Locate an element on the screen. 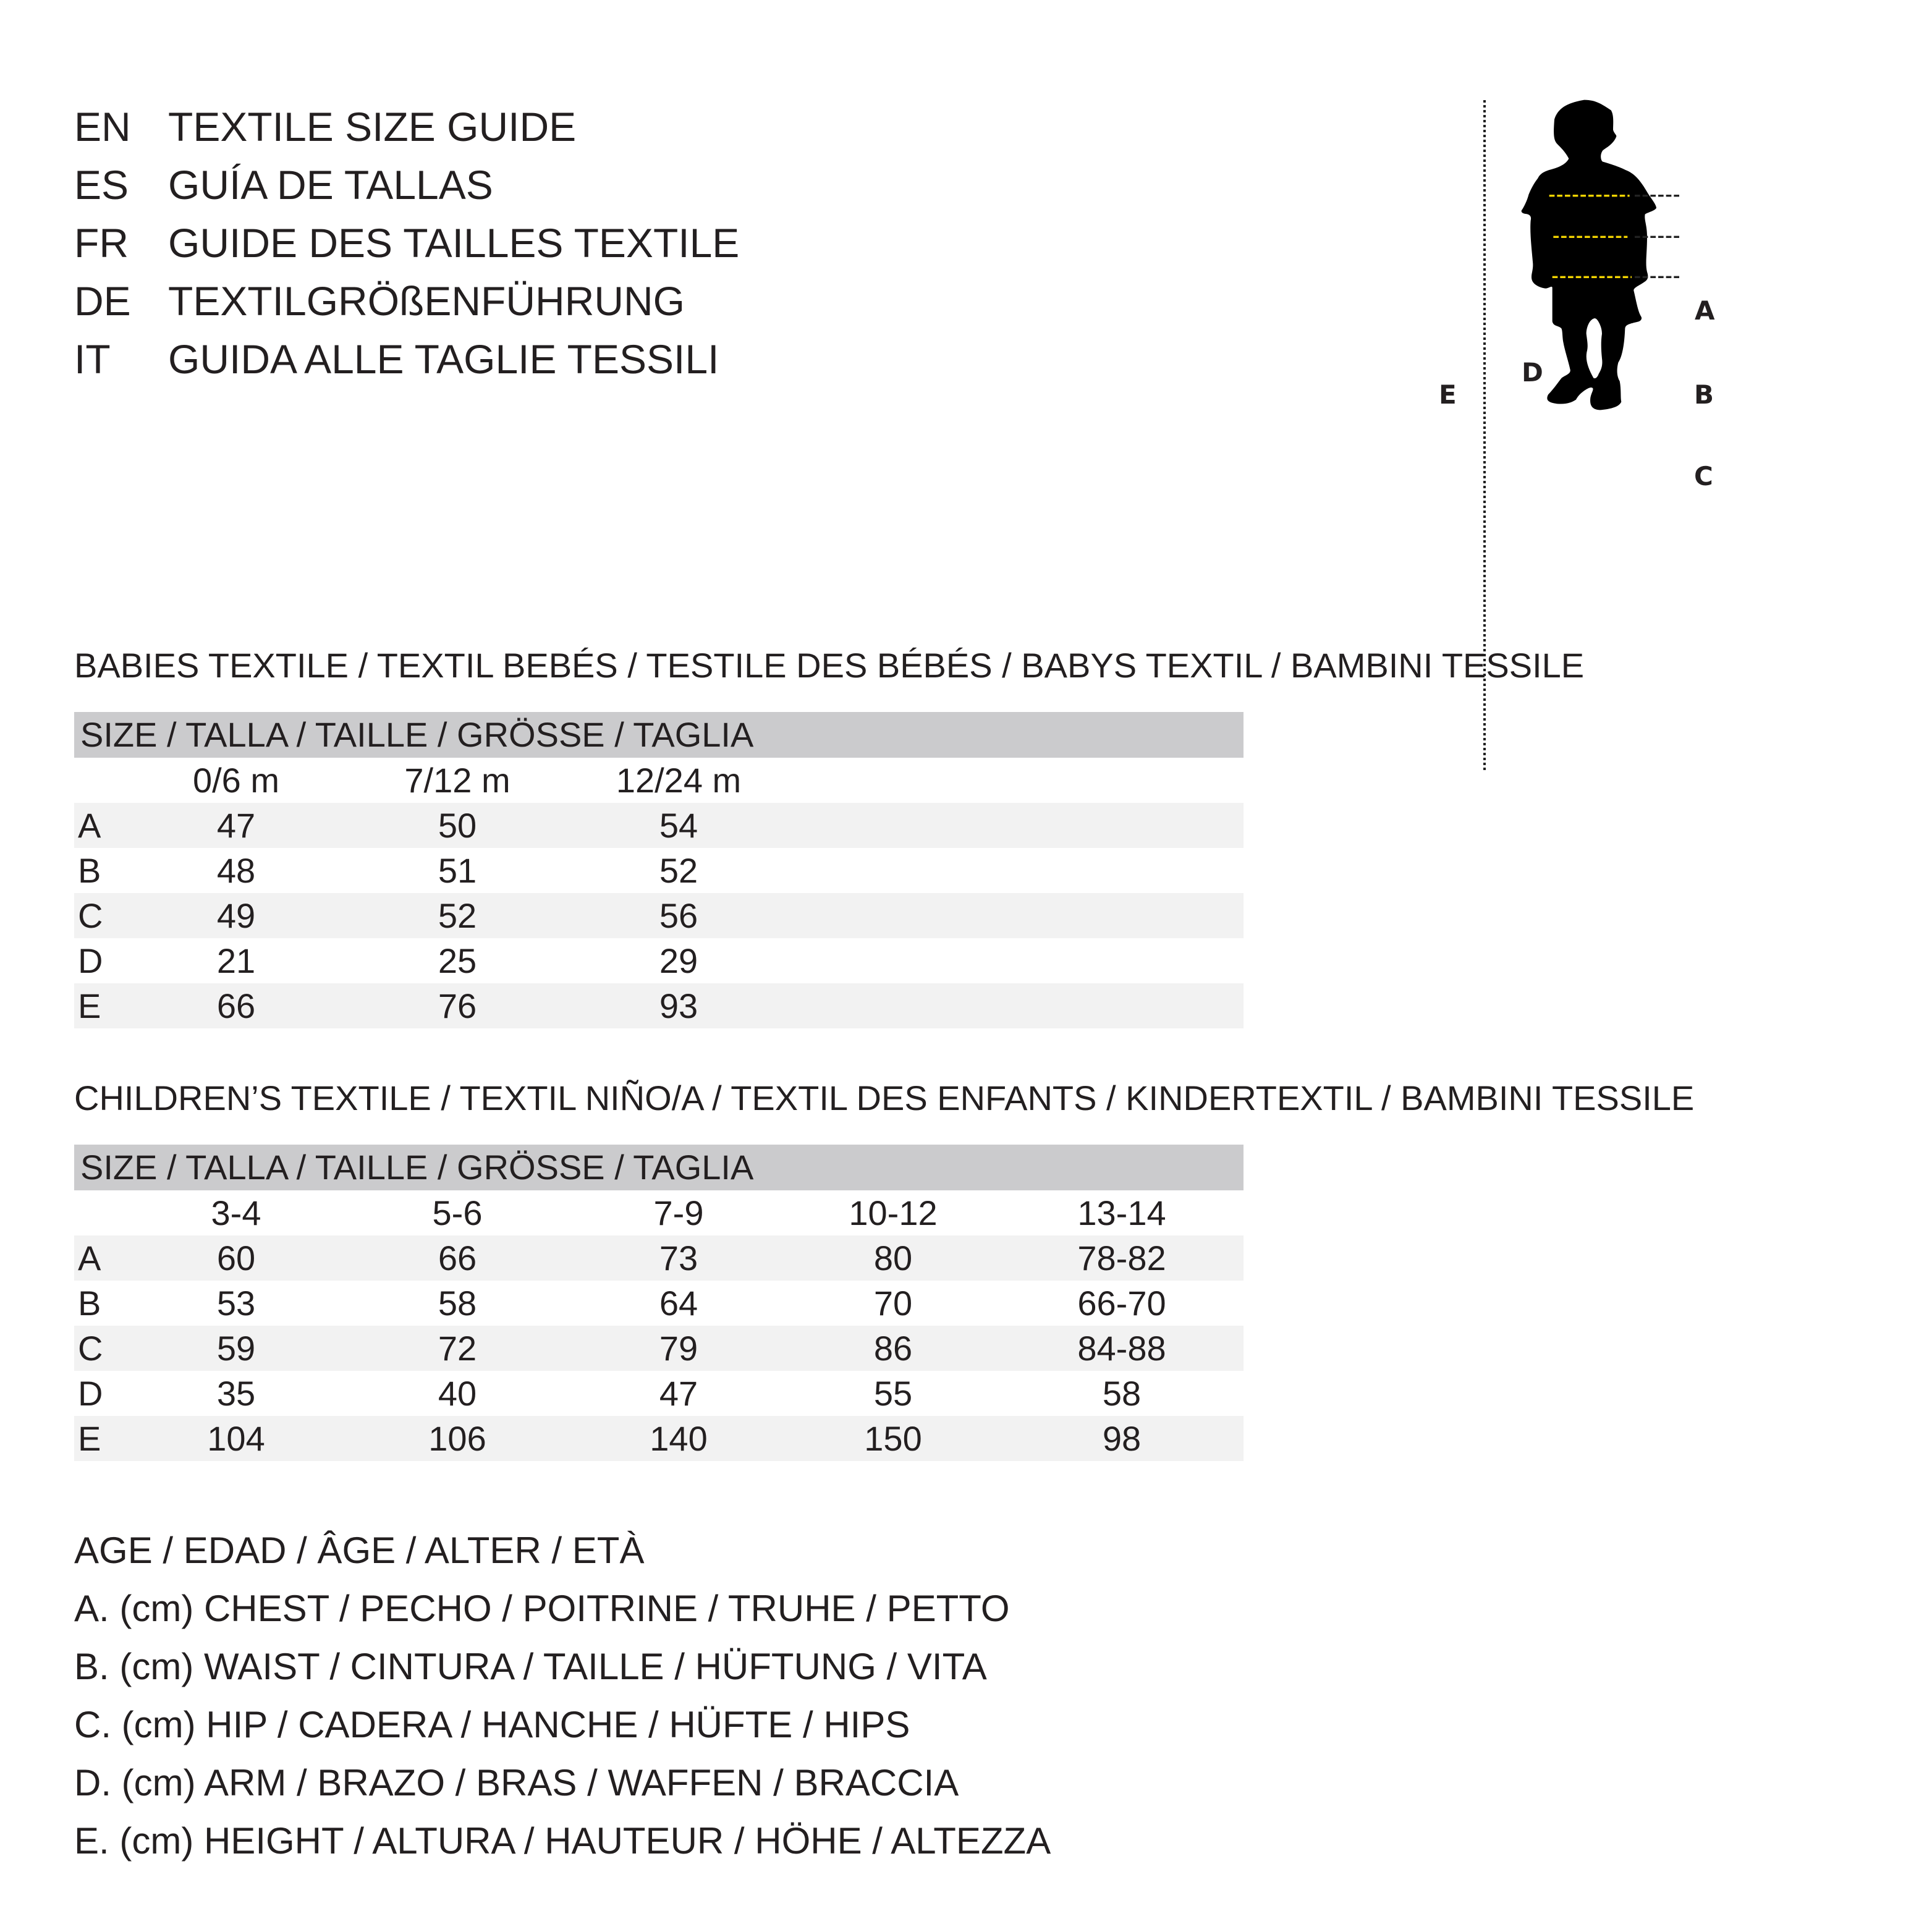 The height and width of the screenshot is (1932, 1932). table-row: A 60 66 73 80 78-82 is located at coordinates (659, 1258).